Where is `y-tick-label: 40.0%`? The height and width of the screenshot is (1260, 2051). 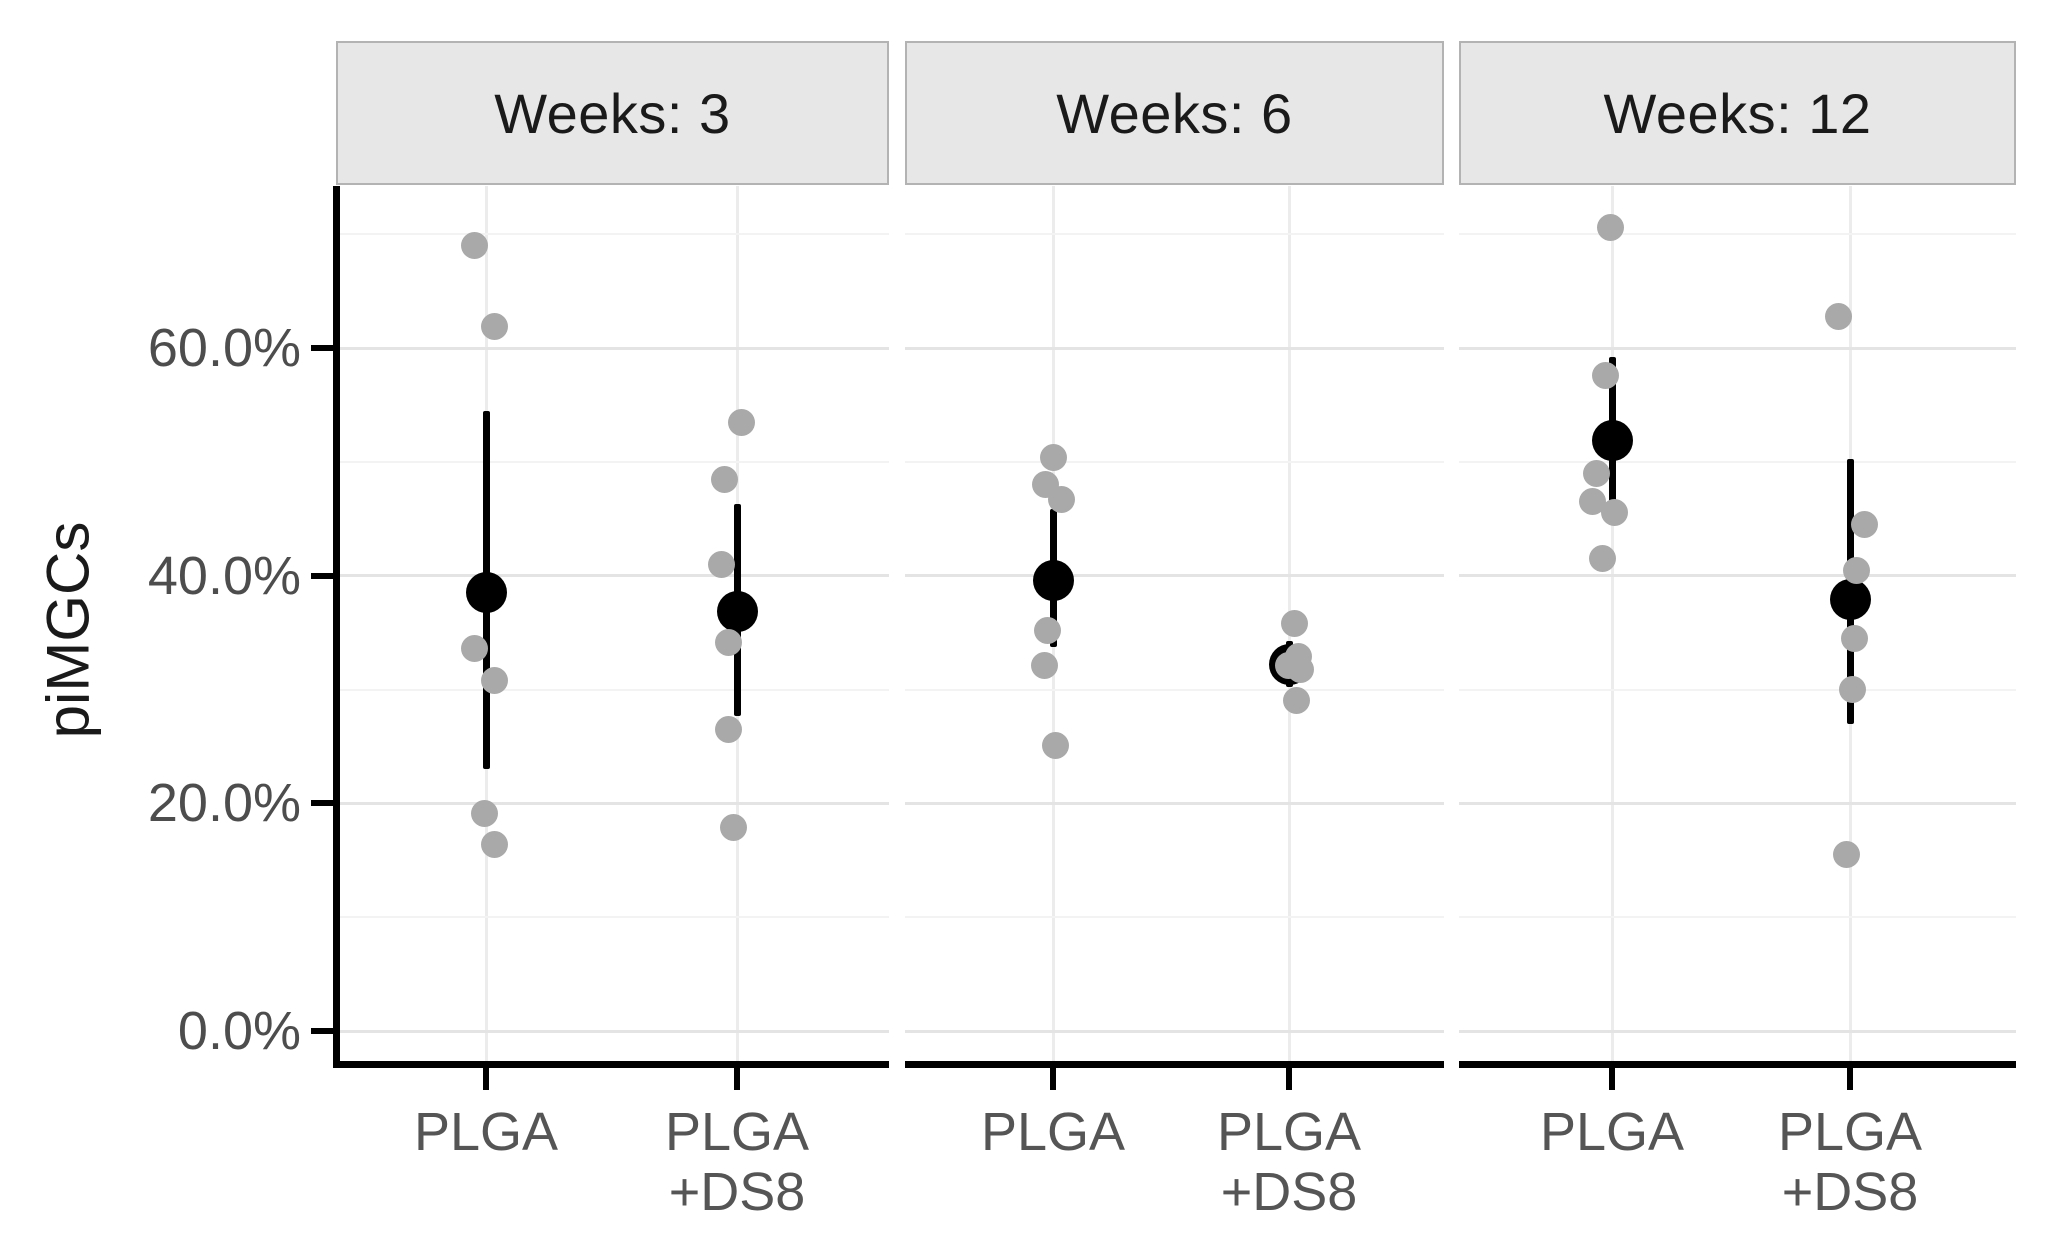
y-tick-label: 40.0% is located at coordinates (224, 575).